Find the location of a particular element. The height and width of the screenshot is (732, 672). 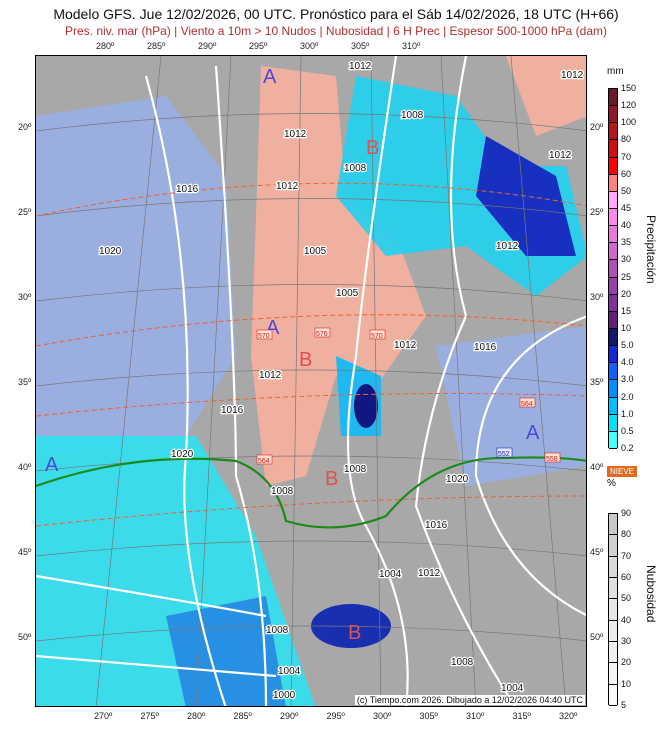

legend-label: 50 is located at coordinates (626, 190).